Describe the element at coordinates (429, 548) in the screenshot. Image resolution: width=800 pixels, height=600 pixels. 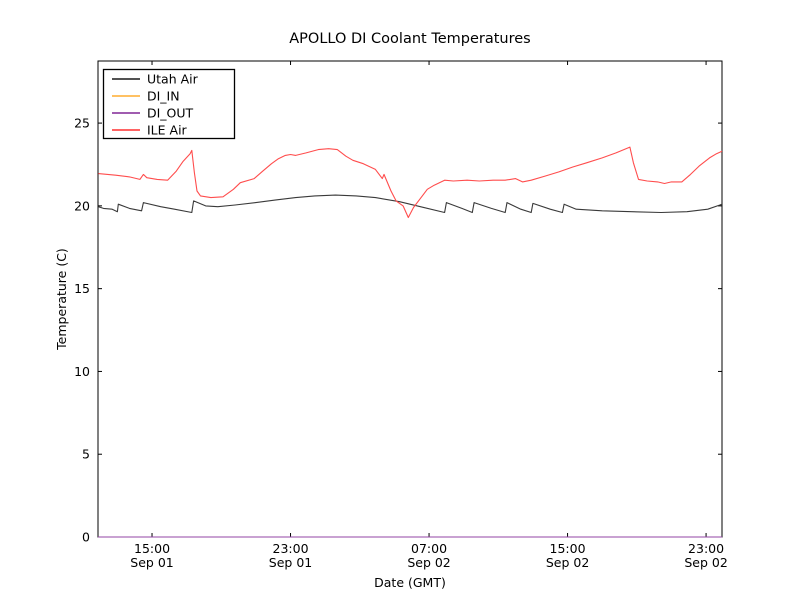
I see `x-tick-label-time: 07:00` at that location.